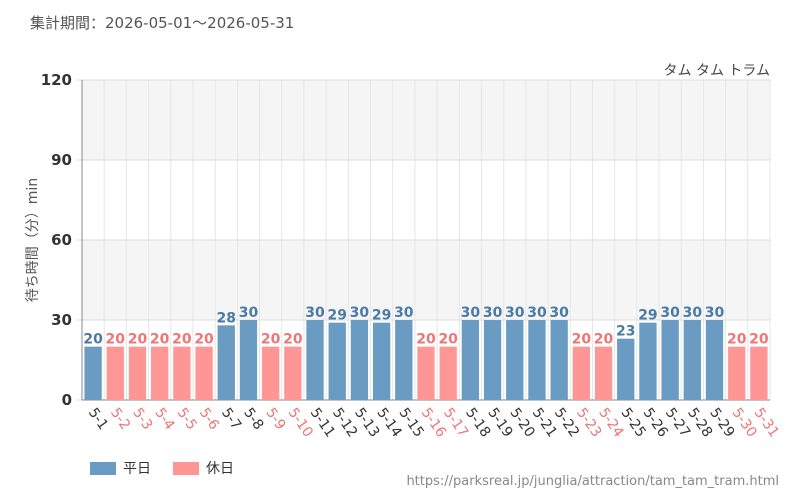 This screenshot has height=500, width=800. I want to click on period-label: 集計期間：2026-05-01～2026-05-31, so click(162, 23).